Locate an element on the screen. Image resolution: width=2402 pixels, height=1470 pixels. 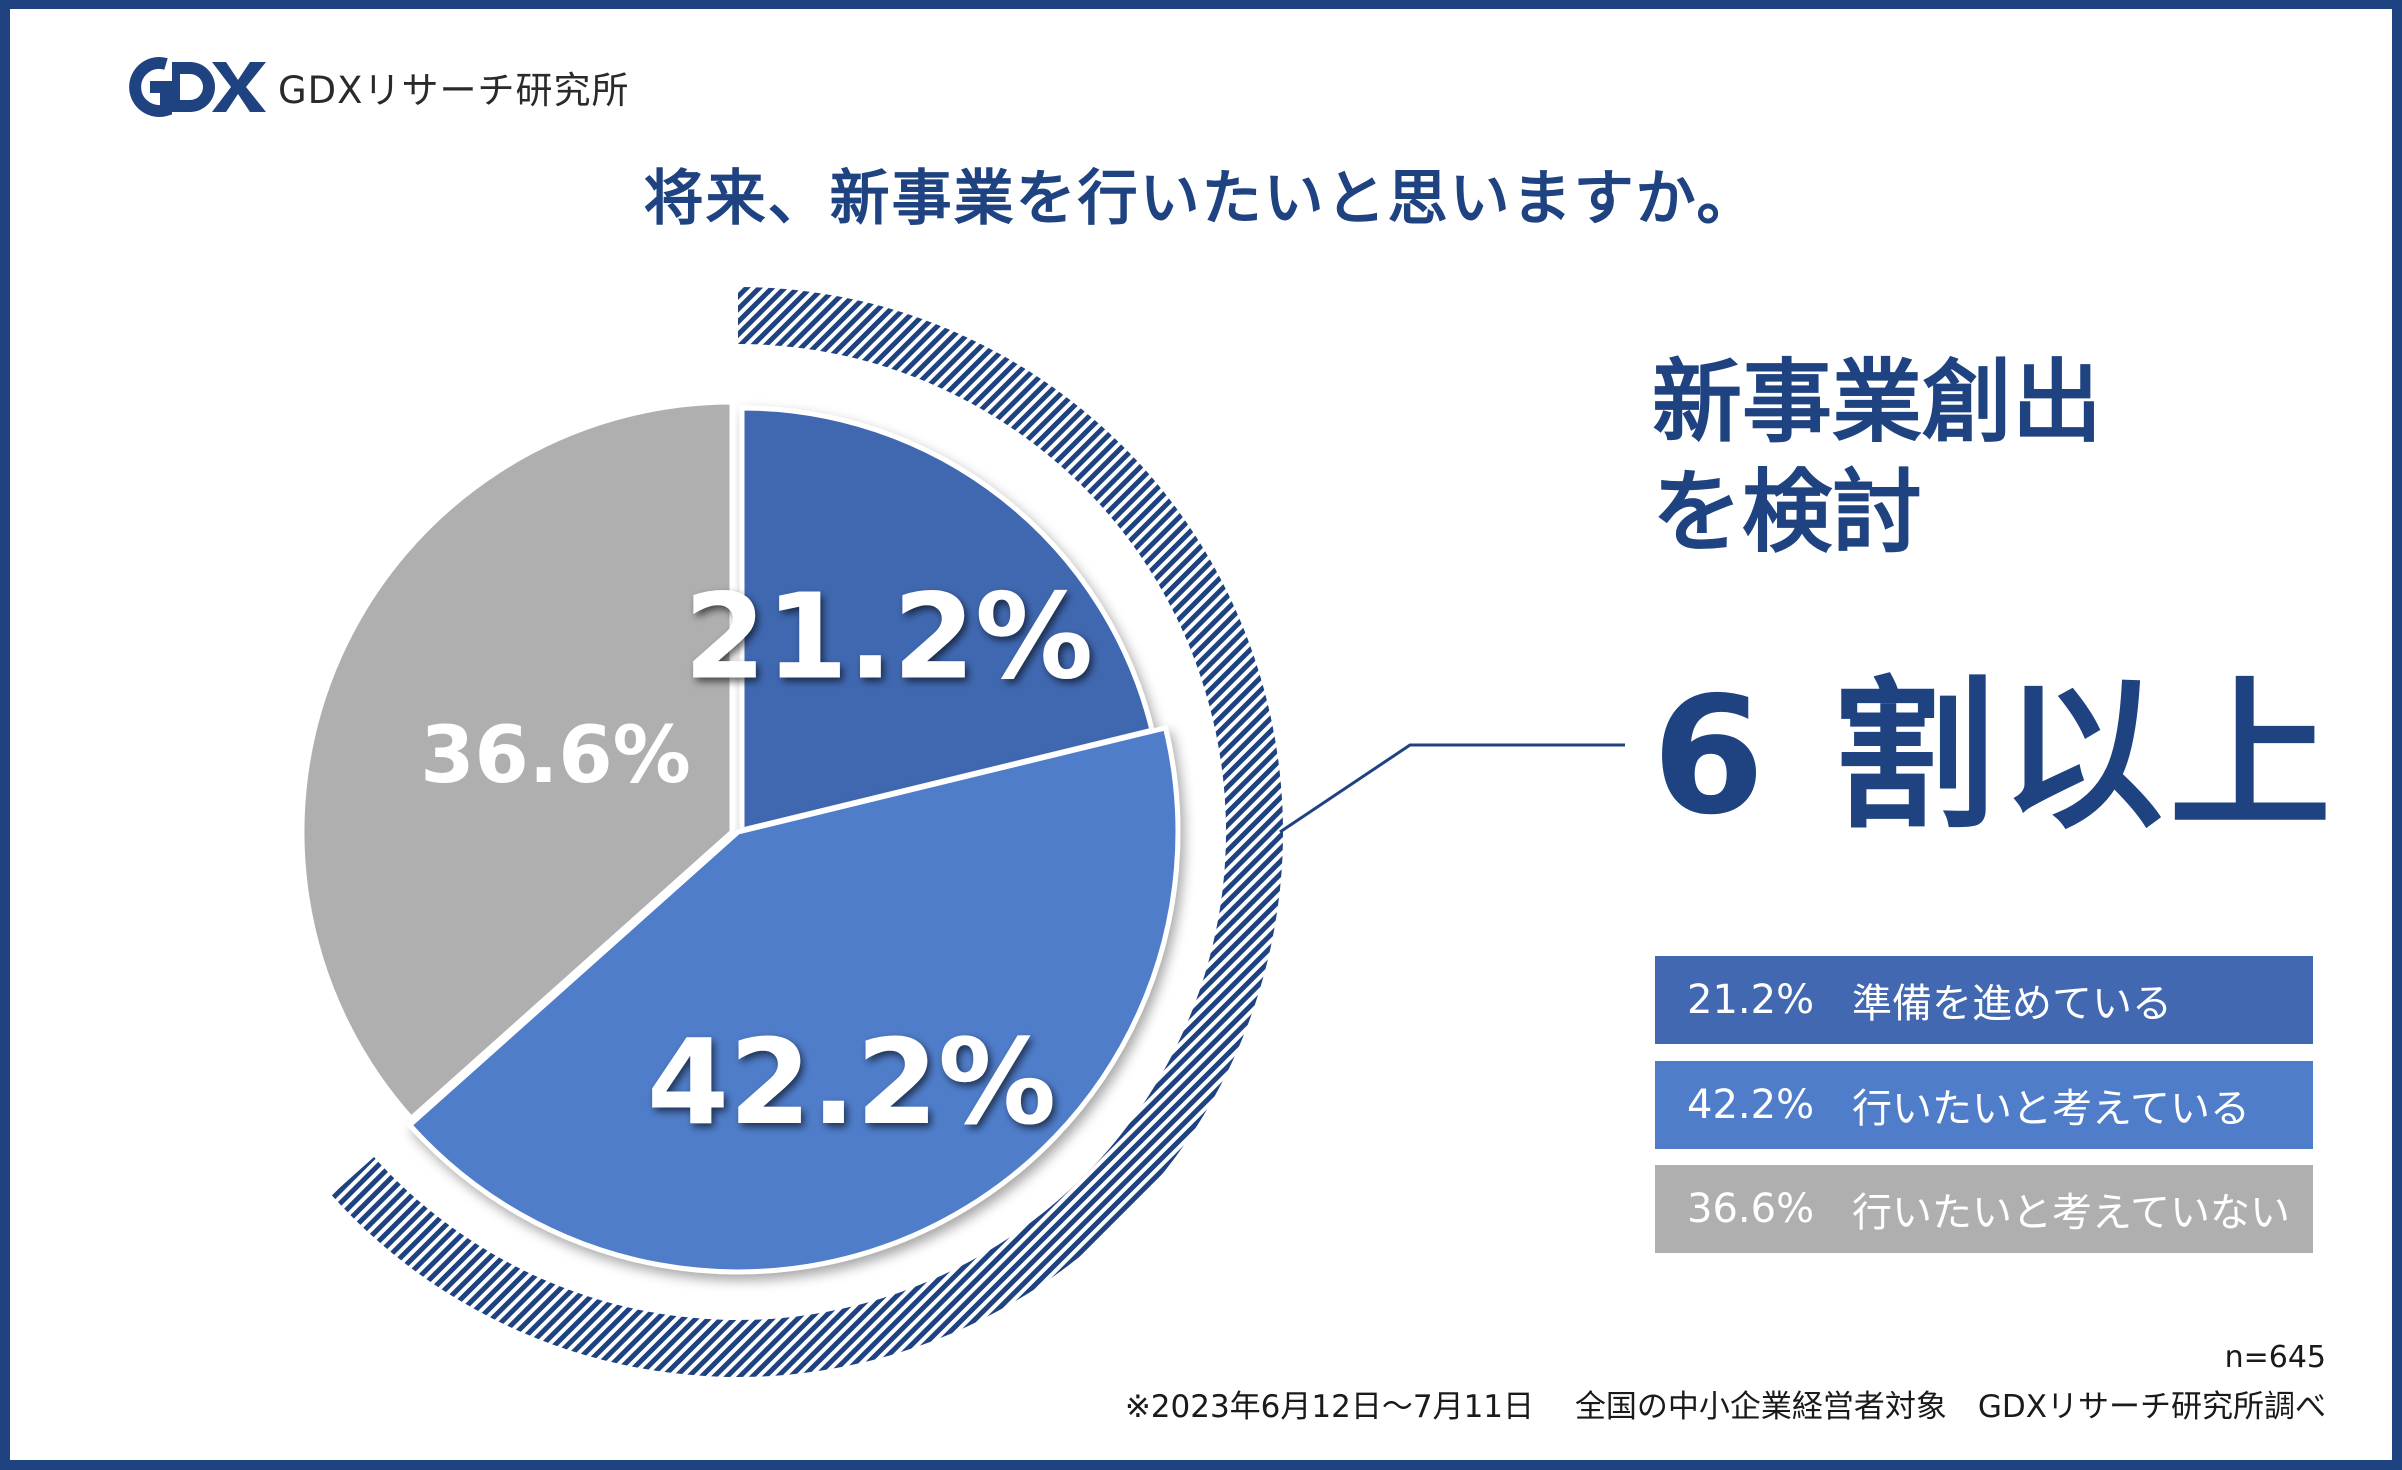
slice-label-3: 36.6% is located at coordinates (555, 756).